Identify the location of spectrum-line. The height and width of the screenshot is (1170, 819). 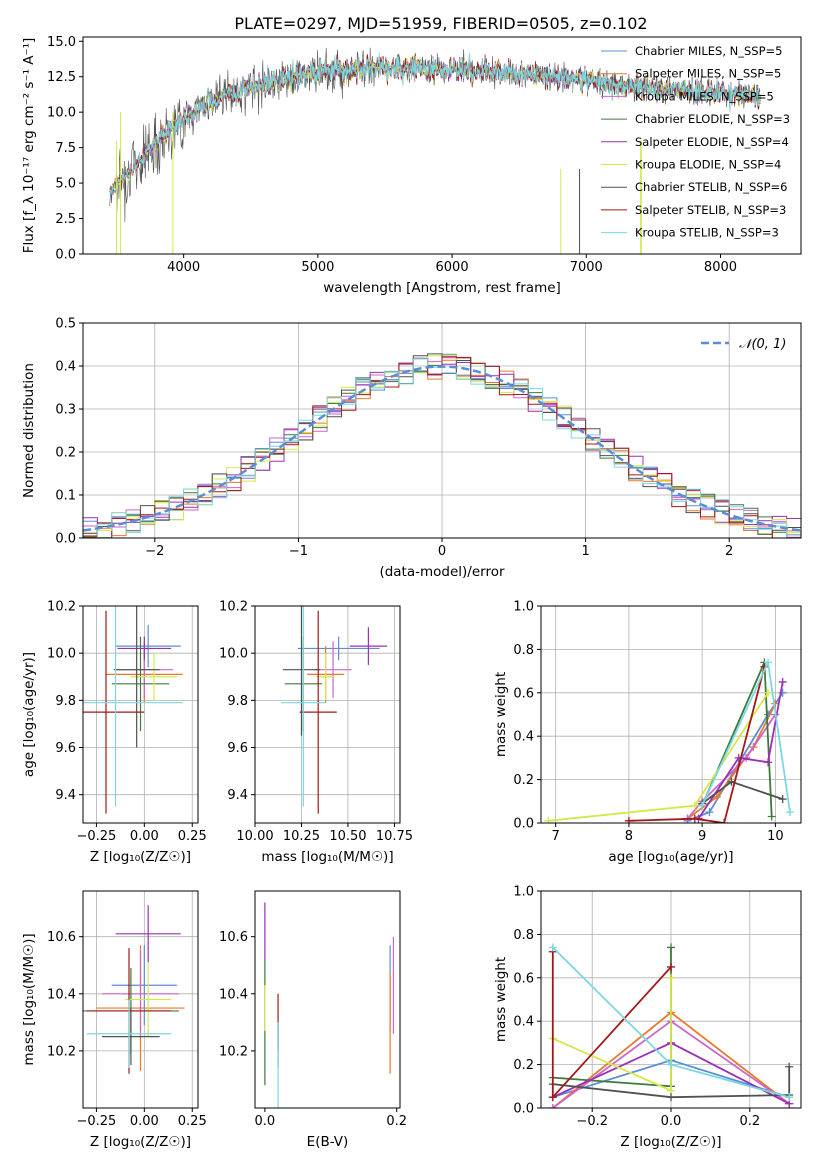
(435, 123).